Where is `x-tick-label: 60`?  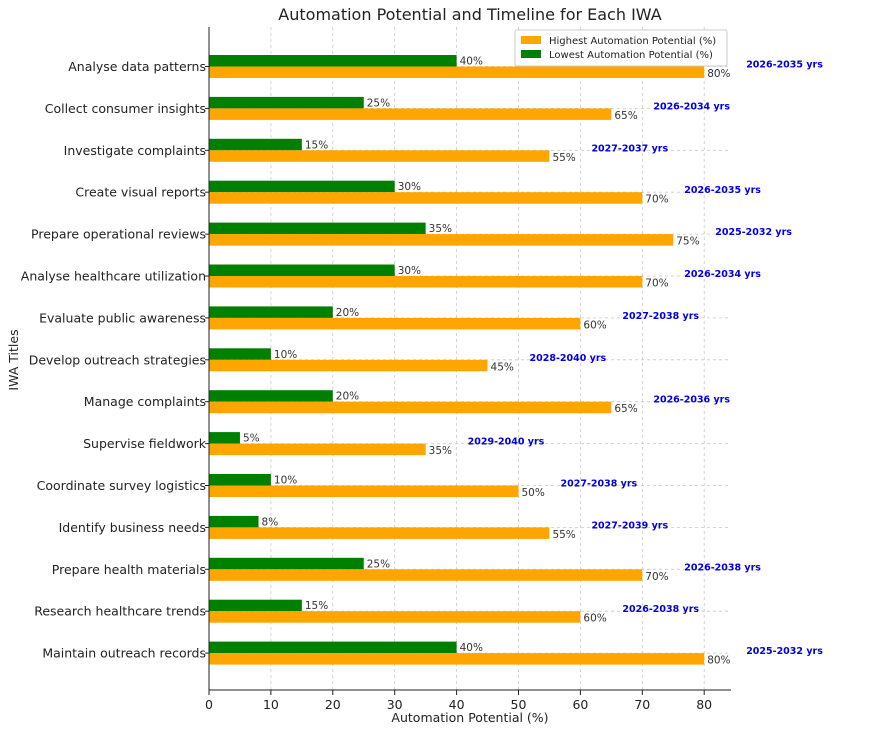 x-tick-label: 60 is located at coordinates (580, 704).